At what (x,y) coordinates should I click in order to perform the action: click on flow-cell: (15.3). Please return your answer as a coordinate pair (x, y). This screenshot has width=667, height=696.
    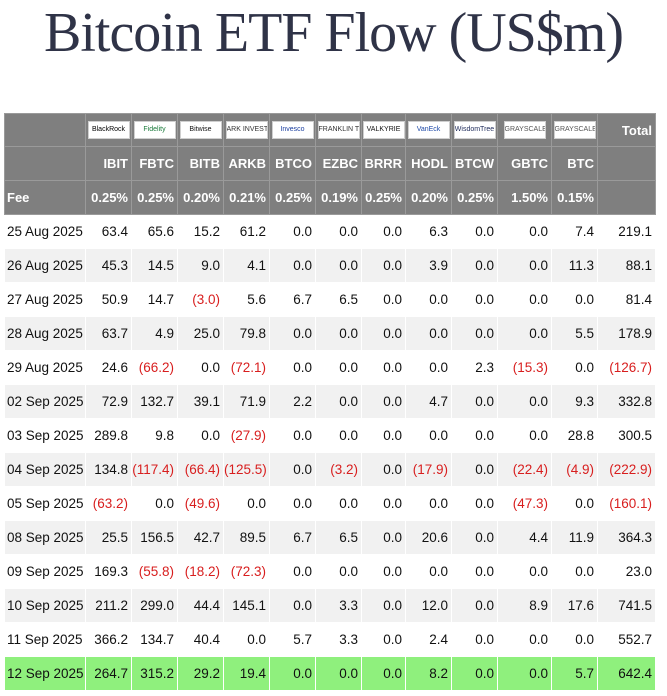
    Looking at the image, I should click on (524, 367).